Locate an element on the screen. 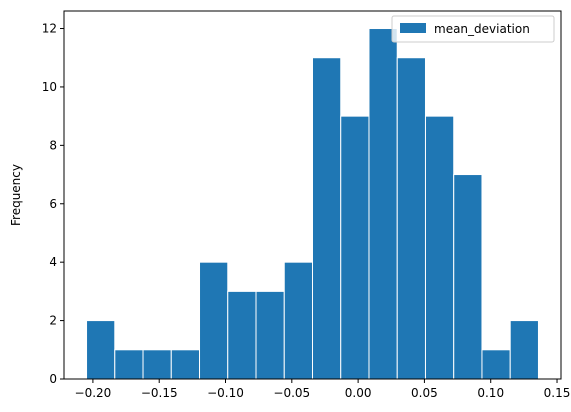 This screenshot has width=571, height=412. x-tick-label: −0.10 is located at coordinates (225, 393).